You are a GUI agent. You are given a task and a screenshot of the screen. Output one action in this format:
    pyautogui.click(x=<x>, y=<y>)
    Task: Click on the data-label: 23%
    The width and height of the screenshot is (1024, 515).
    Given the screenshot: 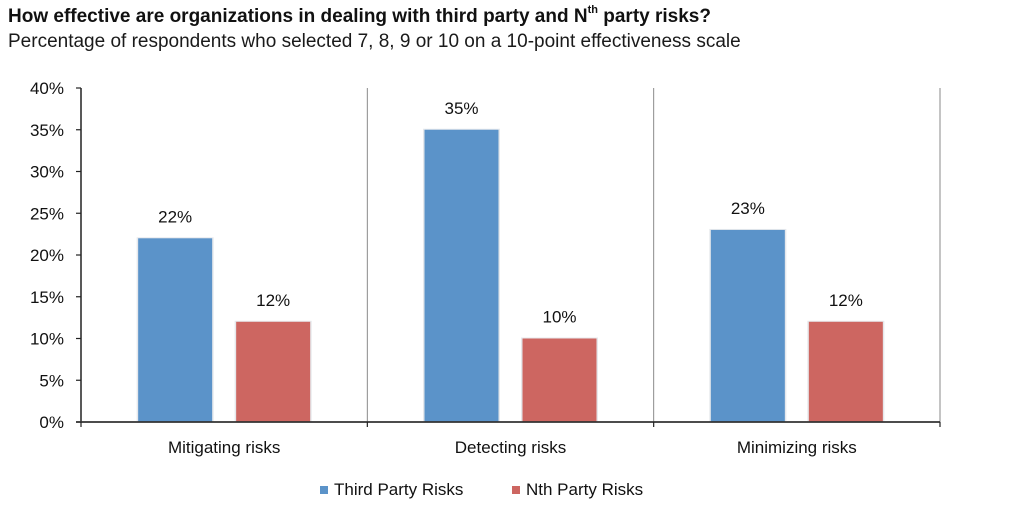 What is the action you would take?
    pyautogui.click(x=748, y=208)
    